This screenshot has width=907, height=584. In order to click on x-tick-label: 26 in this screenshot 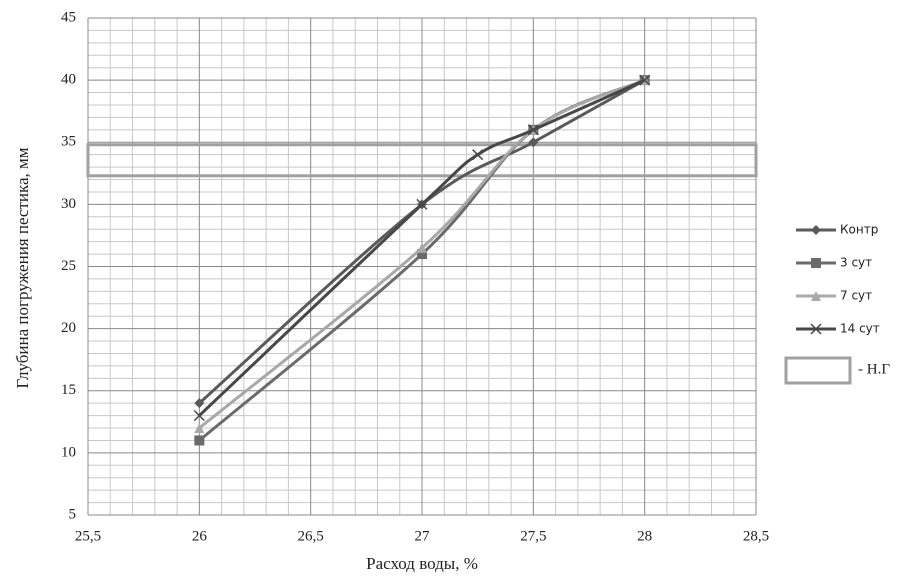, I will do `click(200, 536)`.